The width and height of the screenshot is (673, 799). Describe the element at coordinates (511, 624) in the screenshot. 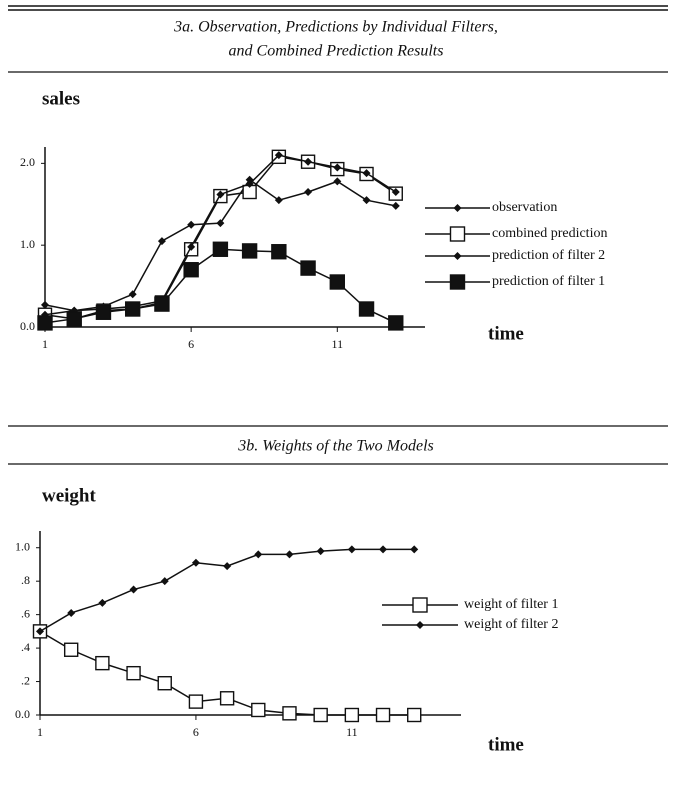

I see `legend-label: weight of filter 2` at that location.